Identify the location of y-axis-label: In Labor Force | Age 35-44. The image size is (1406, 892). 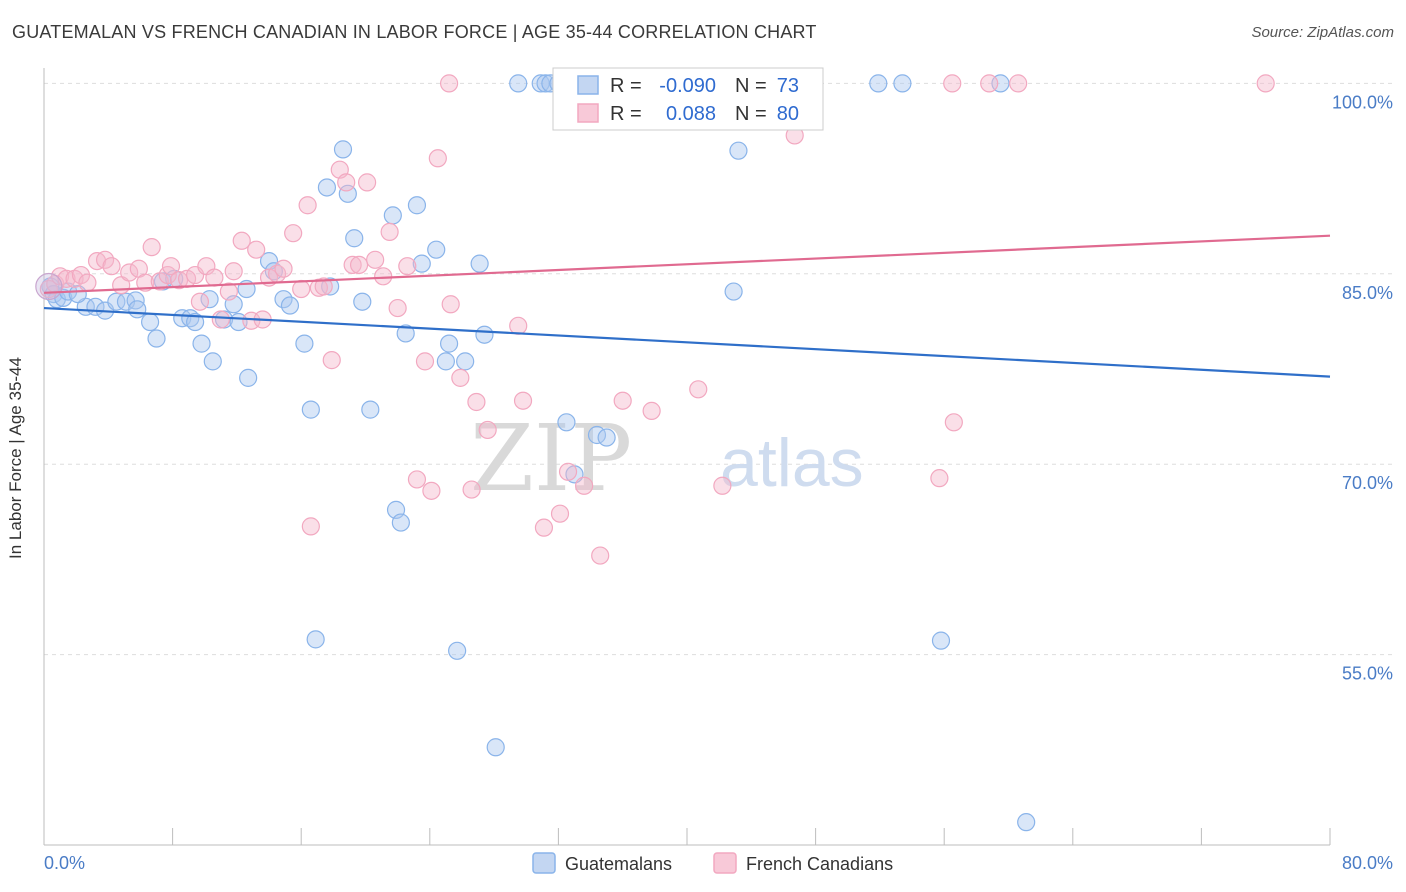
(15, 458).